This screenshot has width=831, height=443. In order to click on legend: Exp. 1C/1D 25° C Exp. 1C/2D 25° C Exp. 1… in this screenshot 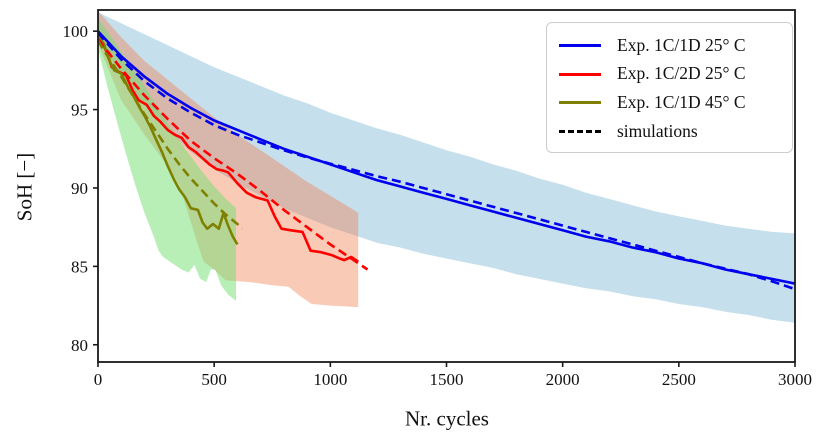, I will do `click(669, 87)`.